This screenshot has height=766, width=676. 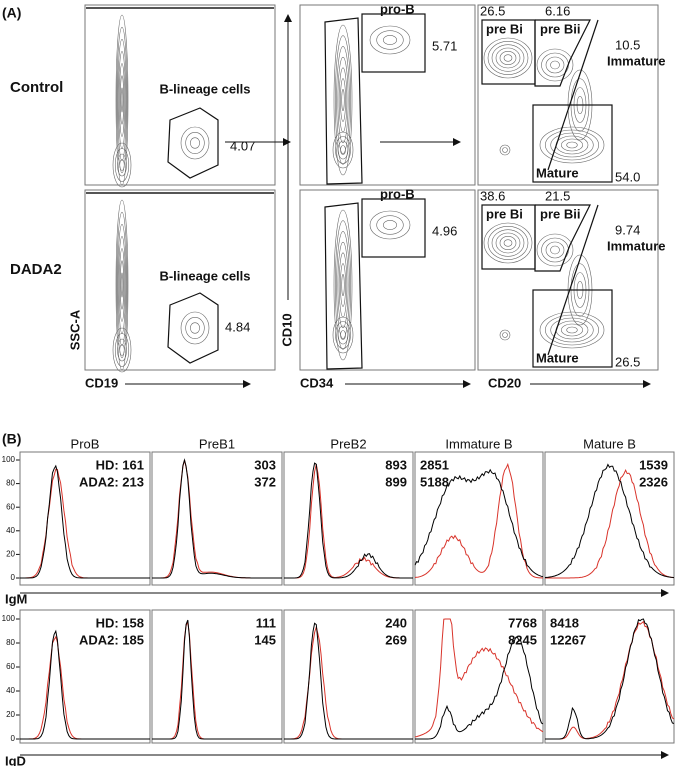 What do you see at coordinates (265, 464) in the screenshot?
I see `hd-value: 303` at bounding box center [265, 464].